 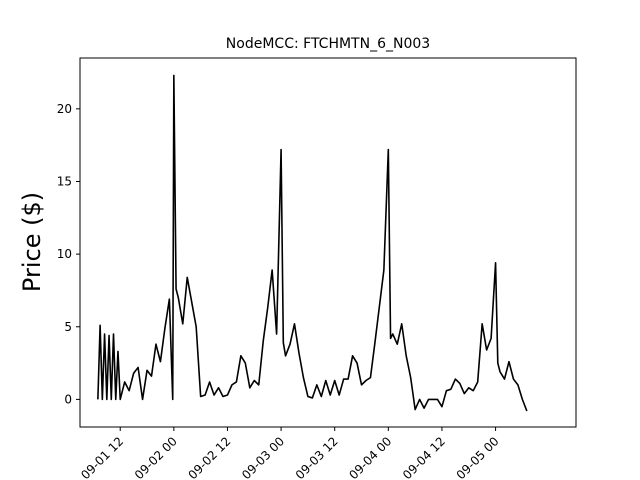 What do you see at coordinates (328, 44) in the screenshot?
I see `chart-title: NodeMCC: FTCHMTN_6_N003` at bounding box center [328, 44].